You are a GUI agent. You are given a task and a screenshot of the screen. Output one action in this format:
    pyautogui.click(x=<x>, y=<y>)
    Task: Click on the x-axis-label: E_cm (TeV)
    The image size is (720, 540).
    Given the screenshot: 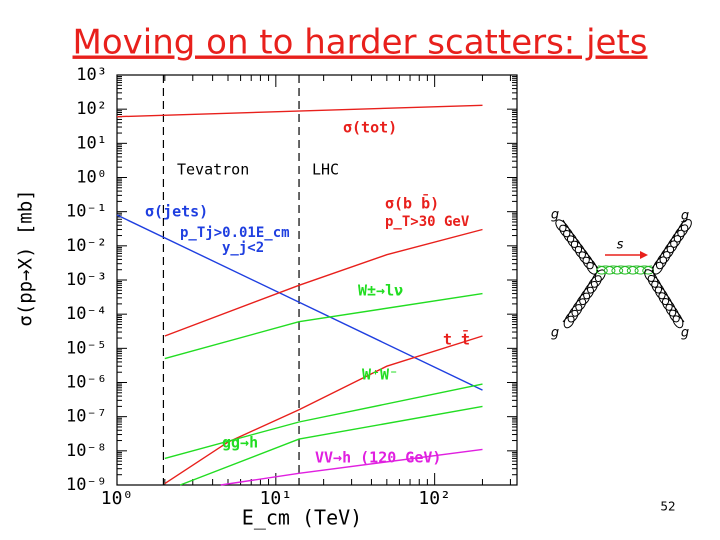 What is the action you would take?
    pyautogui.click(x=302, y=518)
    